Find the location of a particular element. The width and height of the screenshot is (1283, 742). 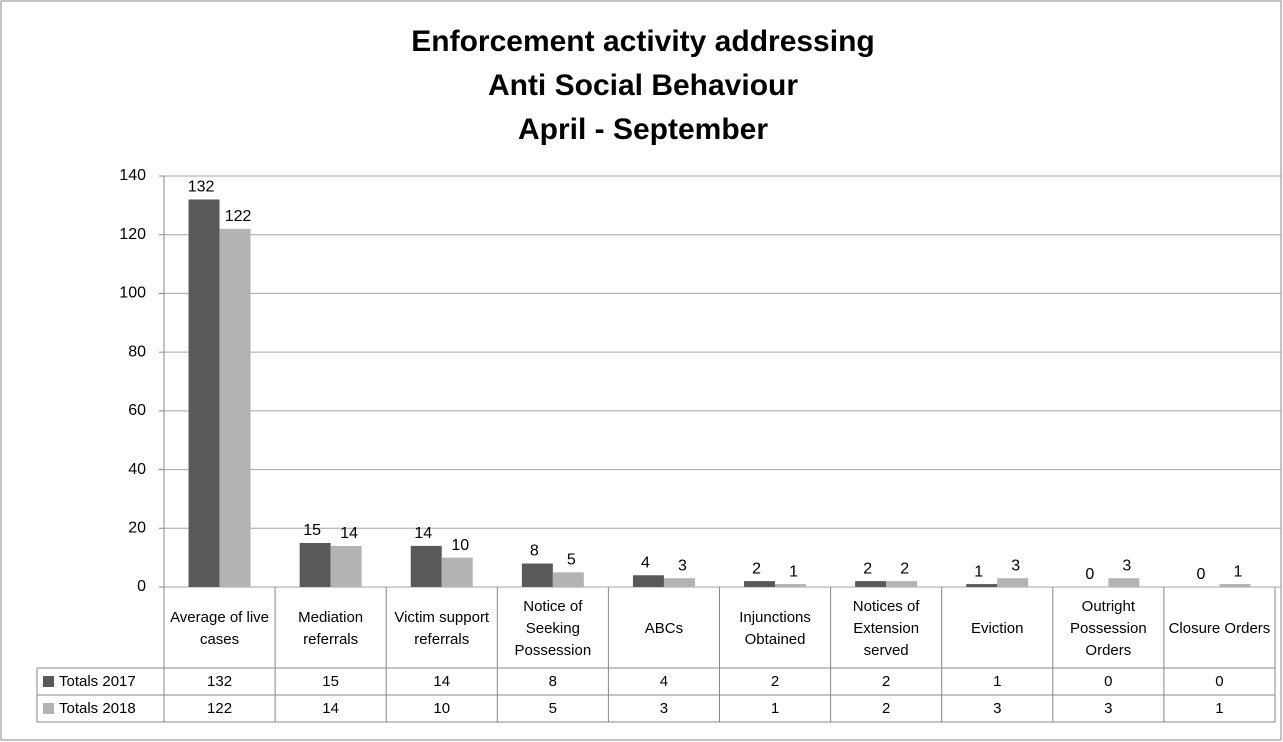

table-cell: 132 is located at coordinates (220, 681).